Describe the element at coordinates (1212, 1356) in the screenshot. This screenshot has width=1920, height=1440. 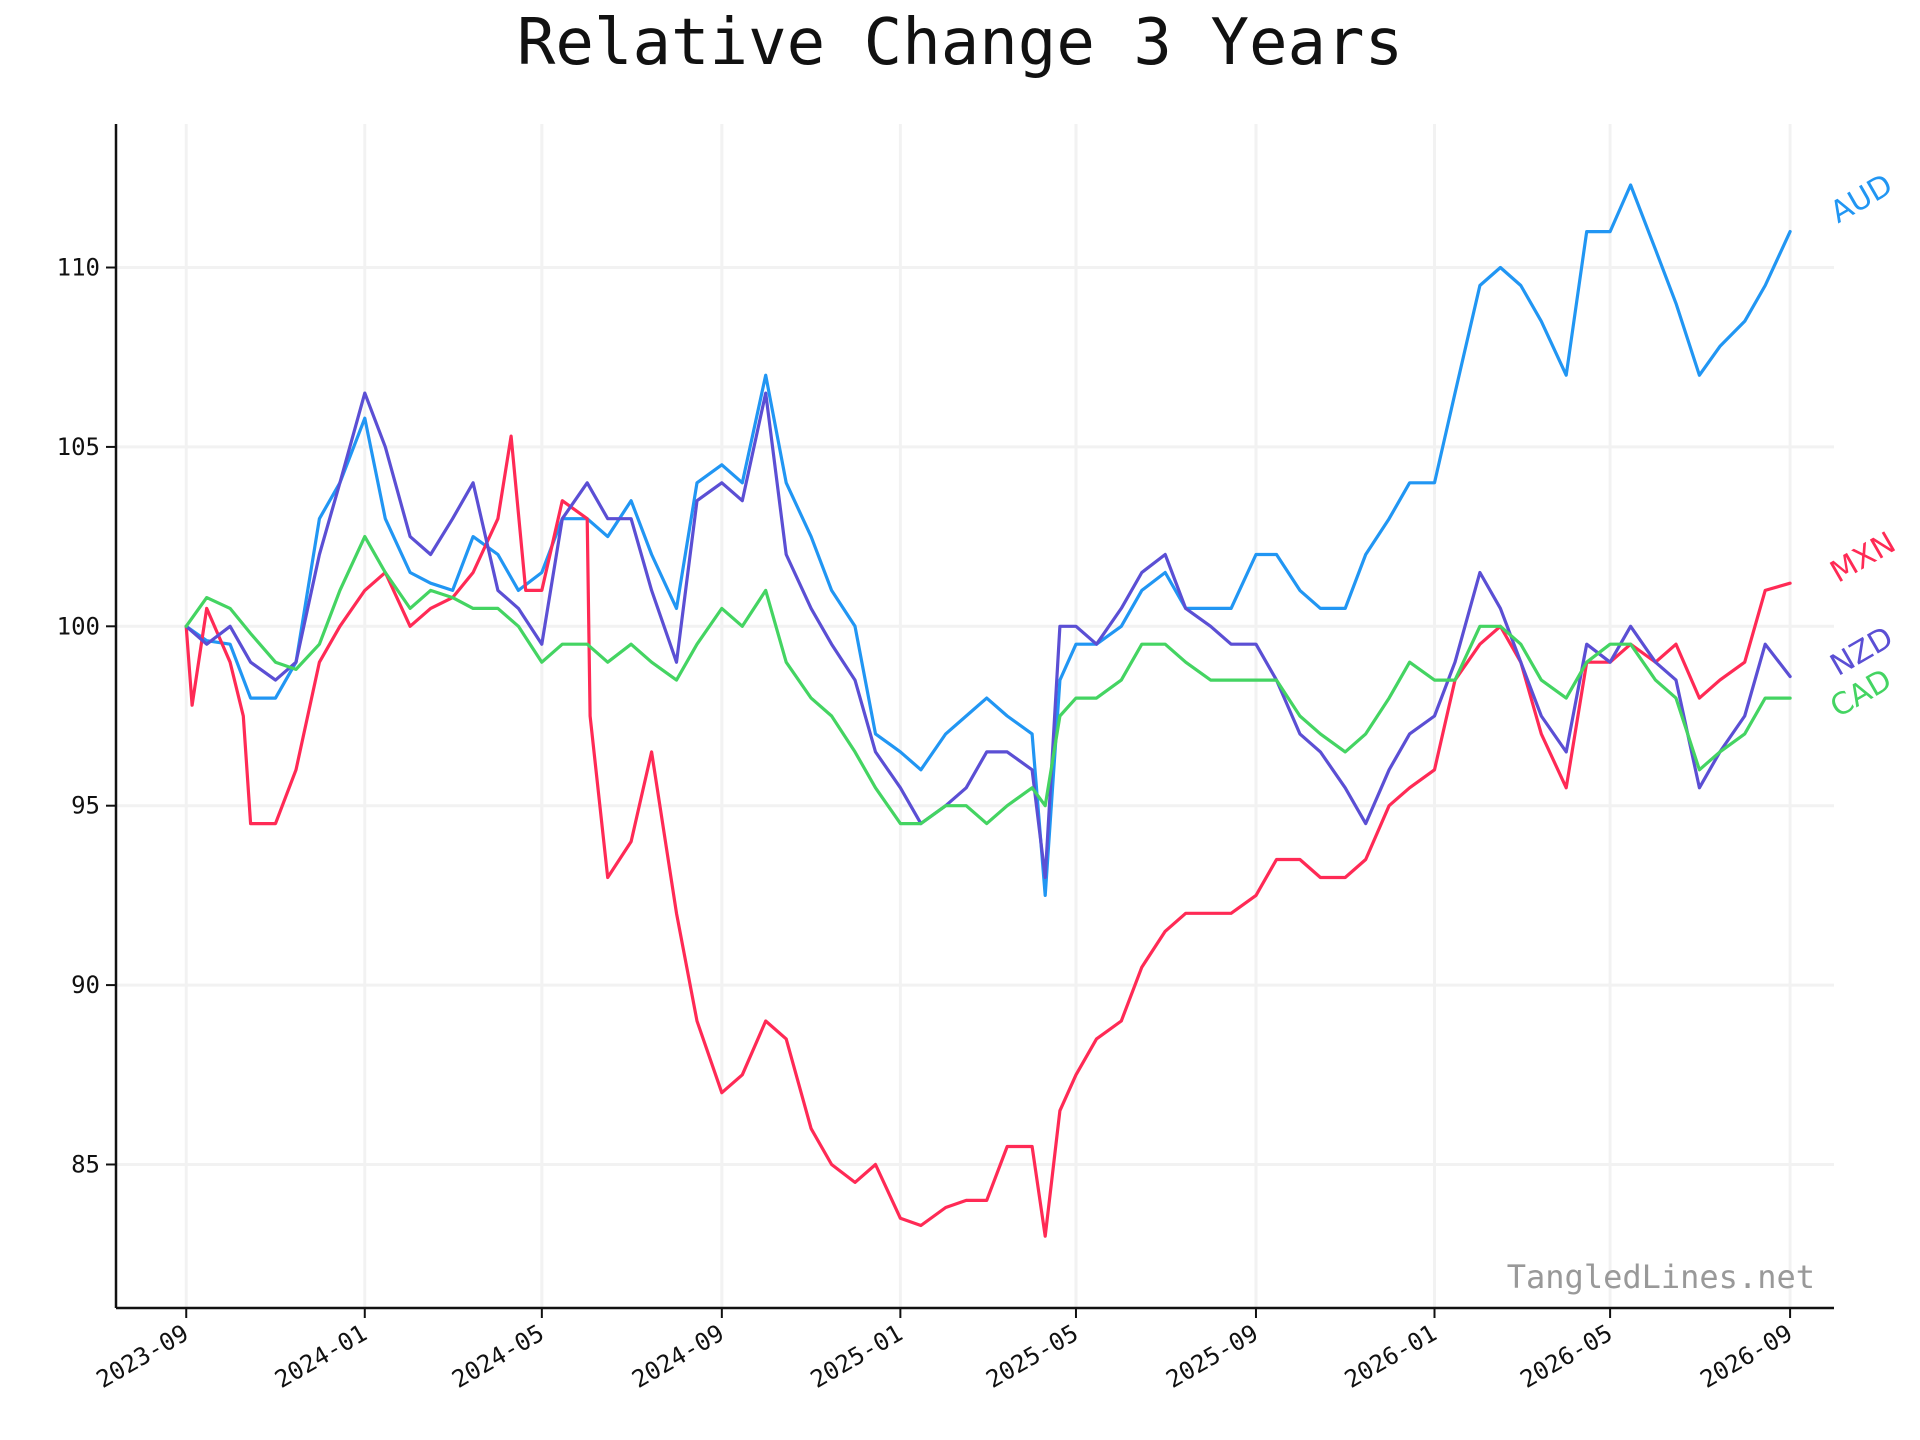
I see `x-tick-label: 2025-09` at that location.